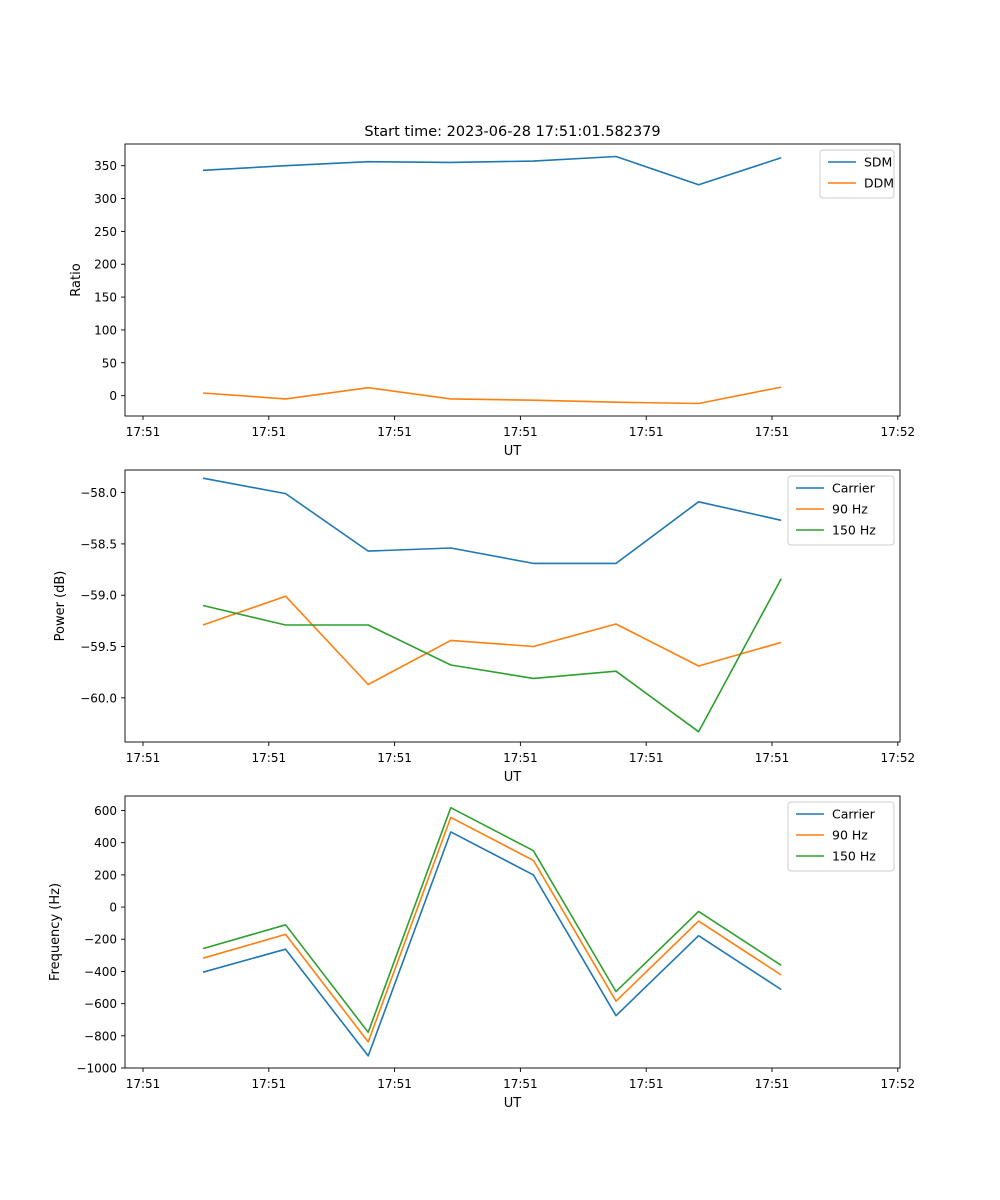 Image resolution: width=1000 pixels, height=1200 pixels. I want to click on figure-title: Start time: 2023-06-28 17:51:01.582379, so click(512, 132).